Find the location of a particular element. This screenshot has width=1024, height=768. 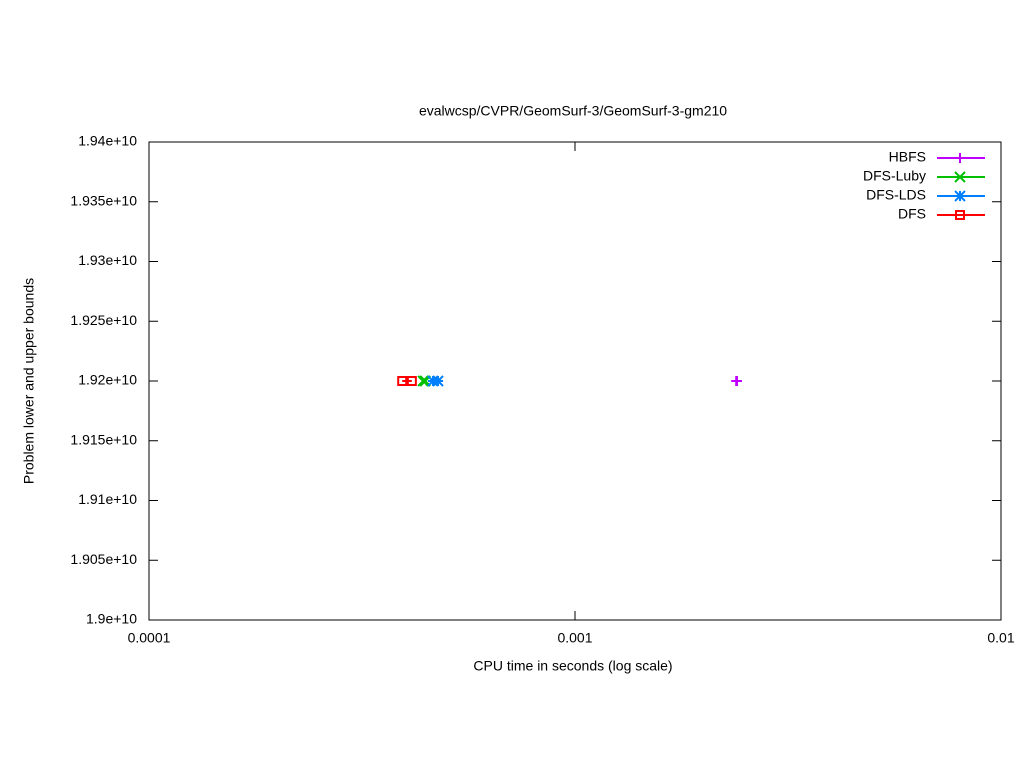

legend-label: HBFS is located at coordinates (907, 157).